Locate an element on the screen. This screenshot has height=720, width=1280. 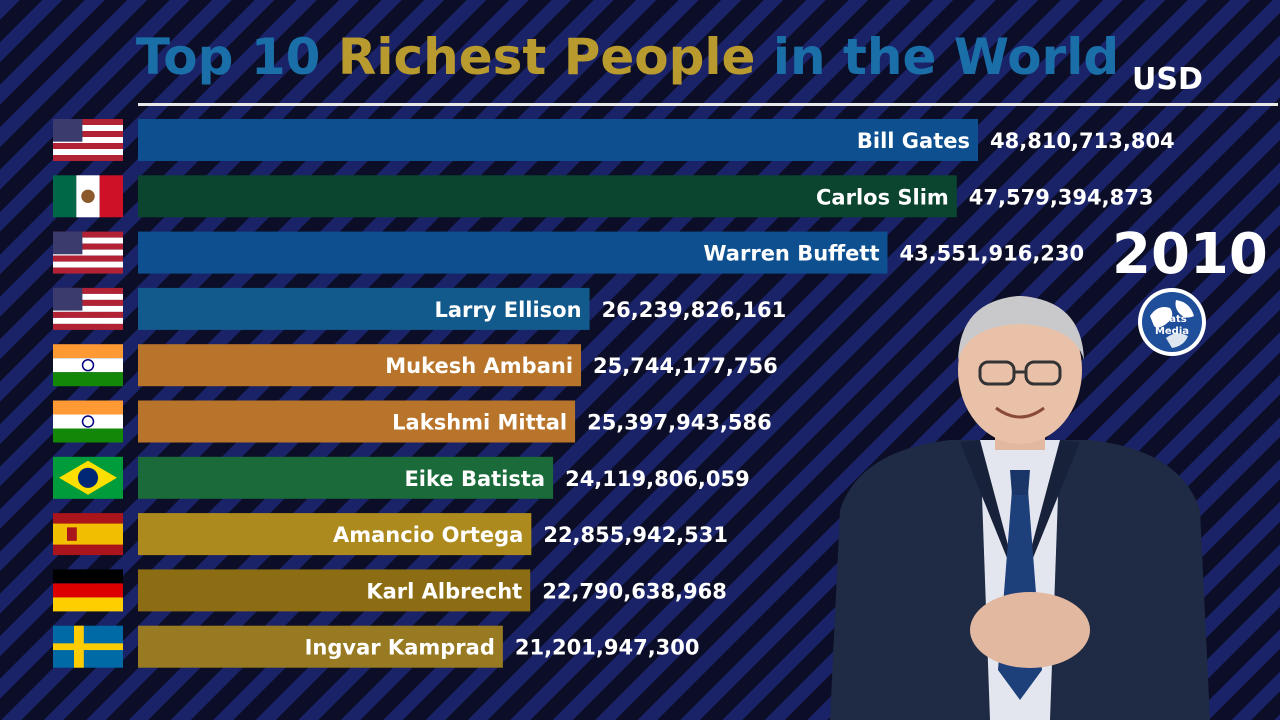
bar-name-label: Mukesh Ambani is located at coordinates (479, 366).